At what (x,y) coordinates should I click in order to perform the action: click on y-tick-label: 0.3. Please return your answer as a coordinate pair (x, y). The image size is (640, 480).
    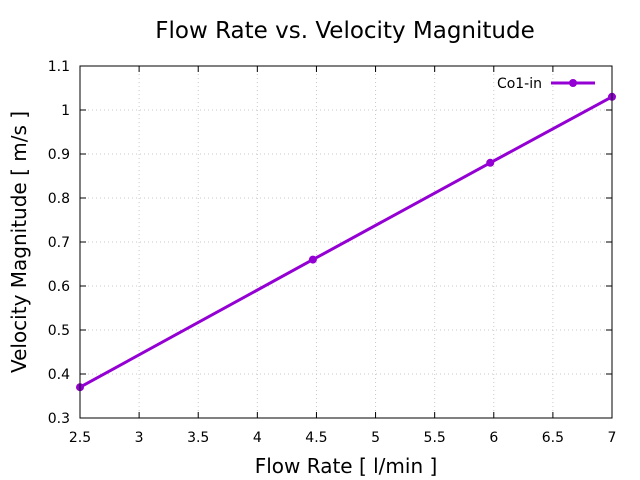
    Looking at the image, I should click on (59, 419).